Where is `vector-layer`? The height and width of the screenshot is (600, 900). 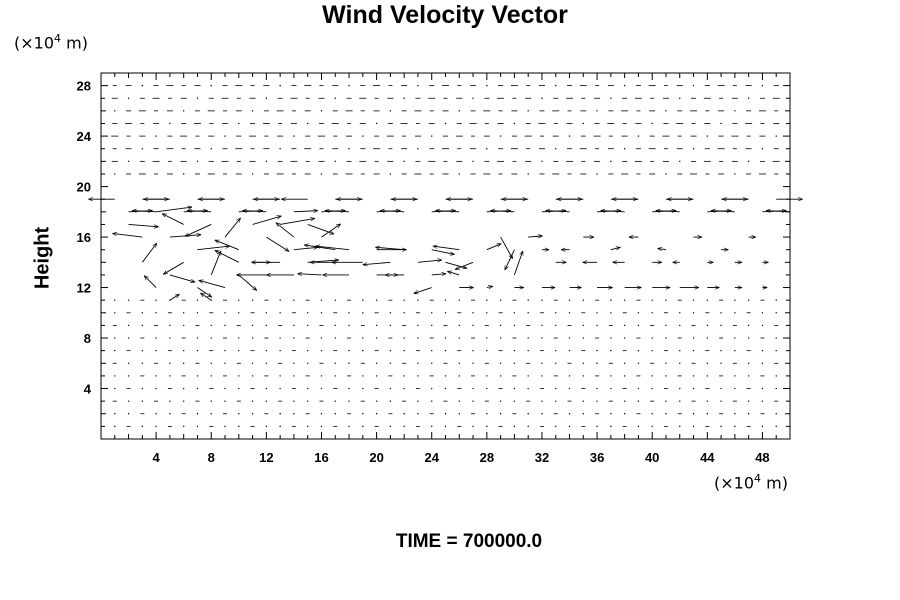
vector-layer is located at coordinates (445, 250).